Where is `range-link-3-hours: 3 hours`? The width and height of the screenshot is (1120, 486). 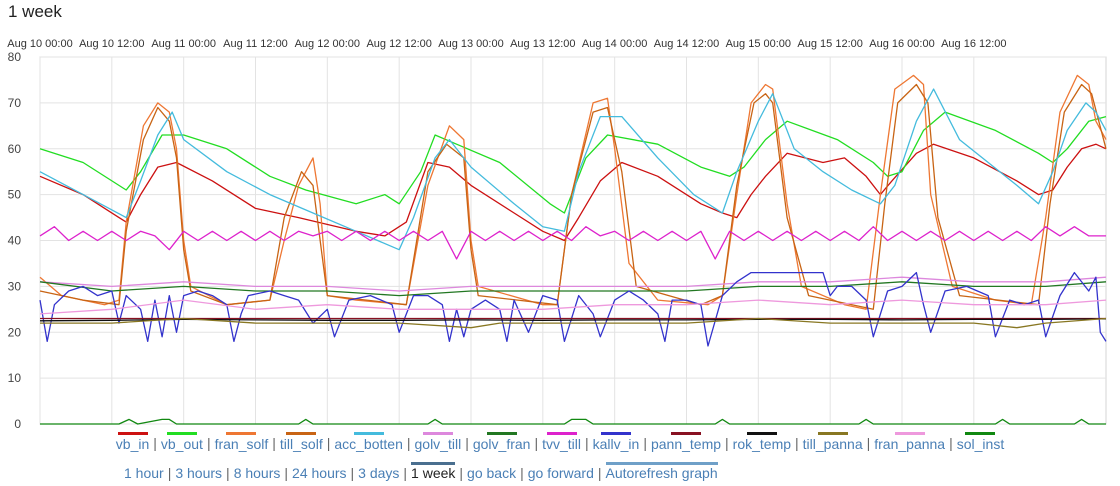
range-link-3-hours: 3 hours is located at coordinates (198, 471).